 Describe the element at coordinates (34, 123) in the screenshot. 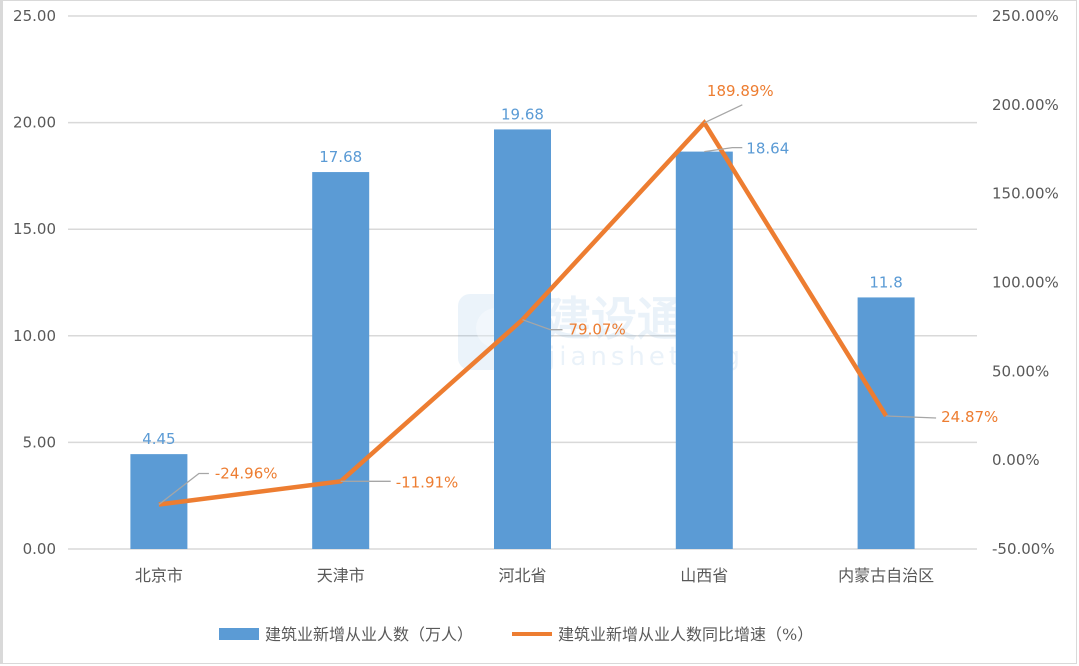

I see `left-tick-label: 20.00` at that location.